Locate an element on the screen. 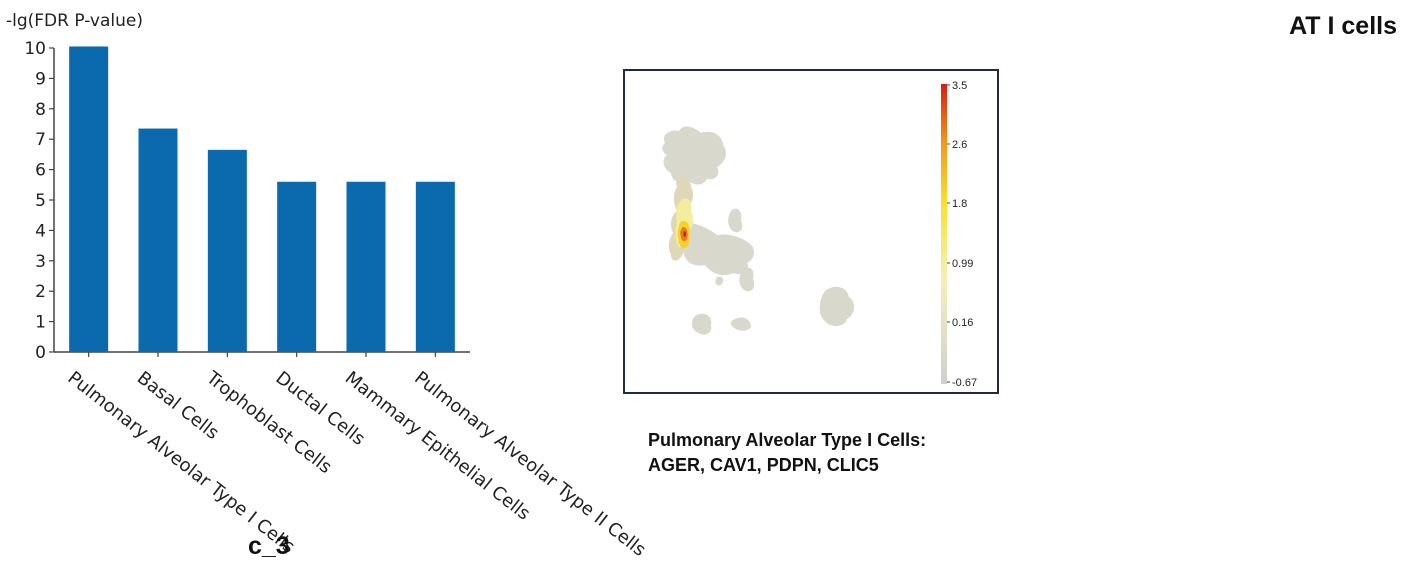 The height and width of the screenshot is (574, 1412). colorbar is located at coordinates (944, 234).